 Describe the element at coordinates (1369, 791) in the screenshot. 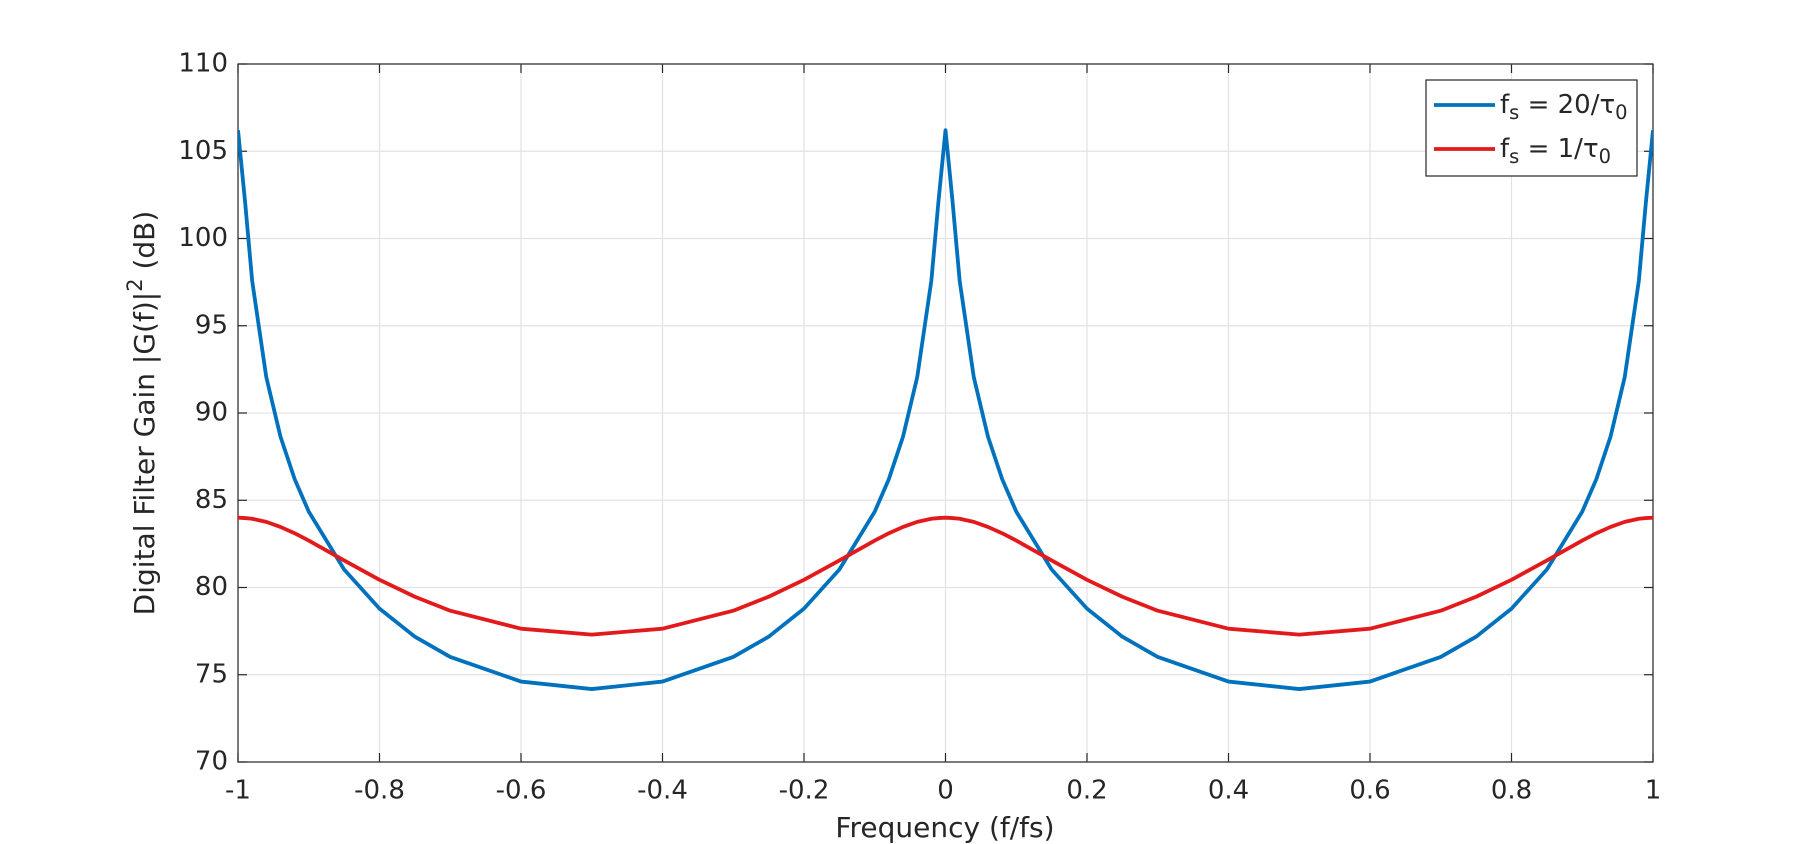

I see `x-tick-label: 0.6` at that location.